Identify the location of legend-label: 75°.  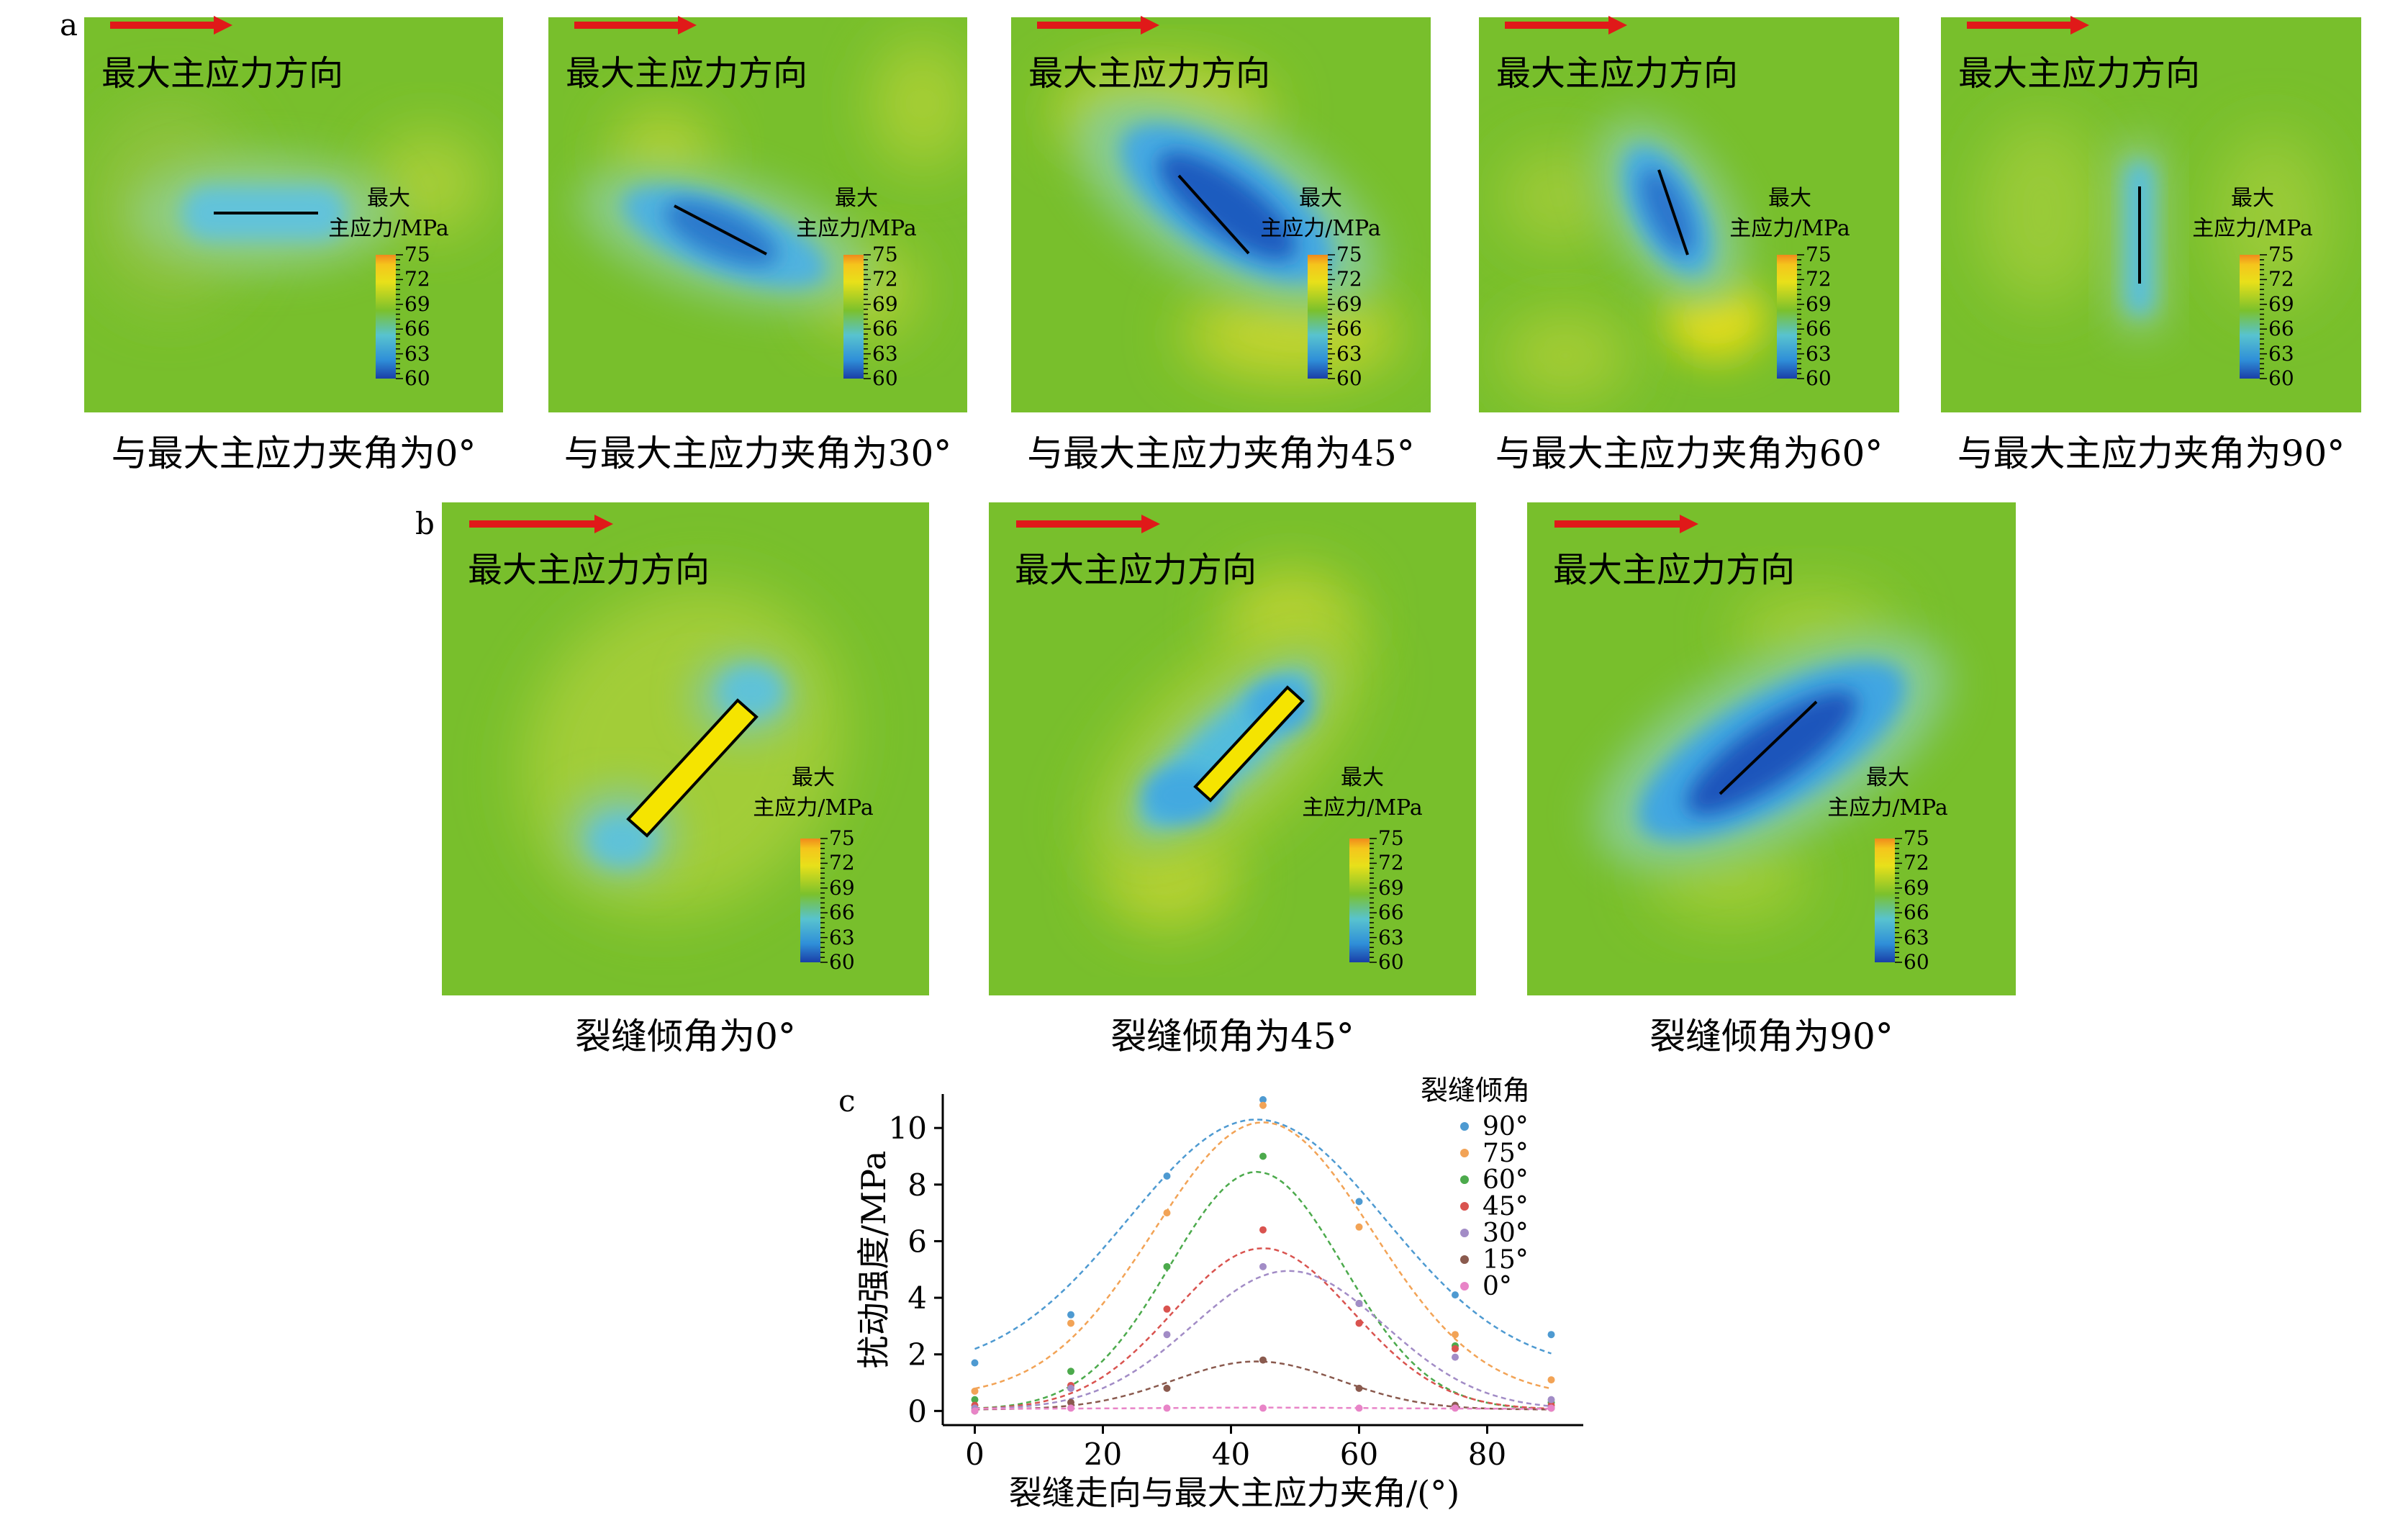
(1506, 1154).